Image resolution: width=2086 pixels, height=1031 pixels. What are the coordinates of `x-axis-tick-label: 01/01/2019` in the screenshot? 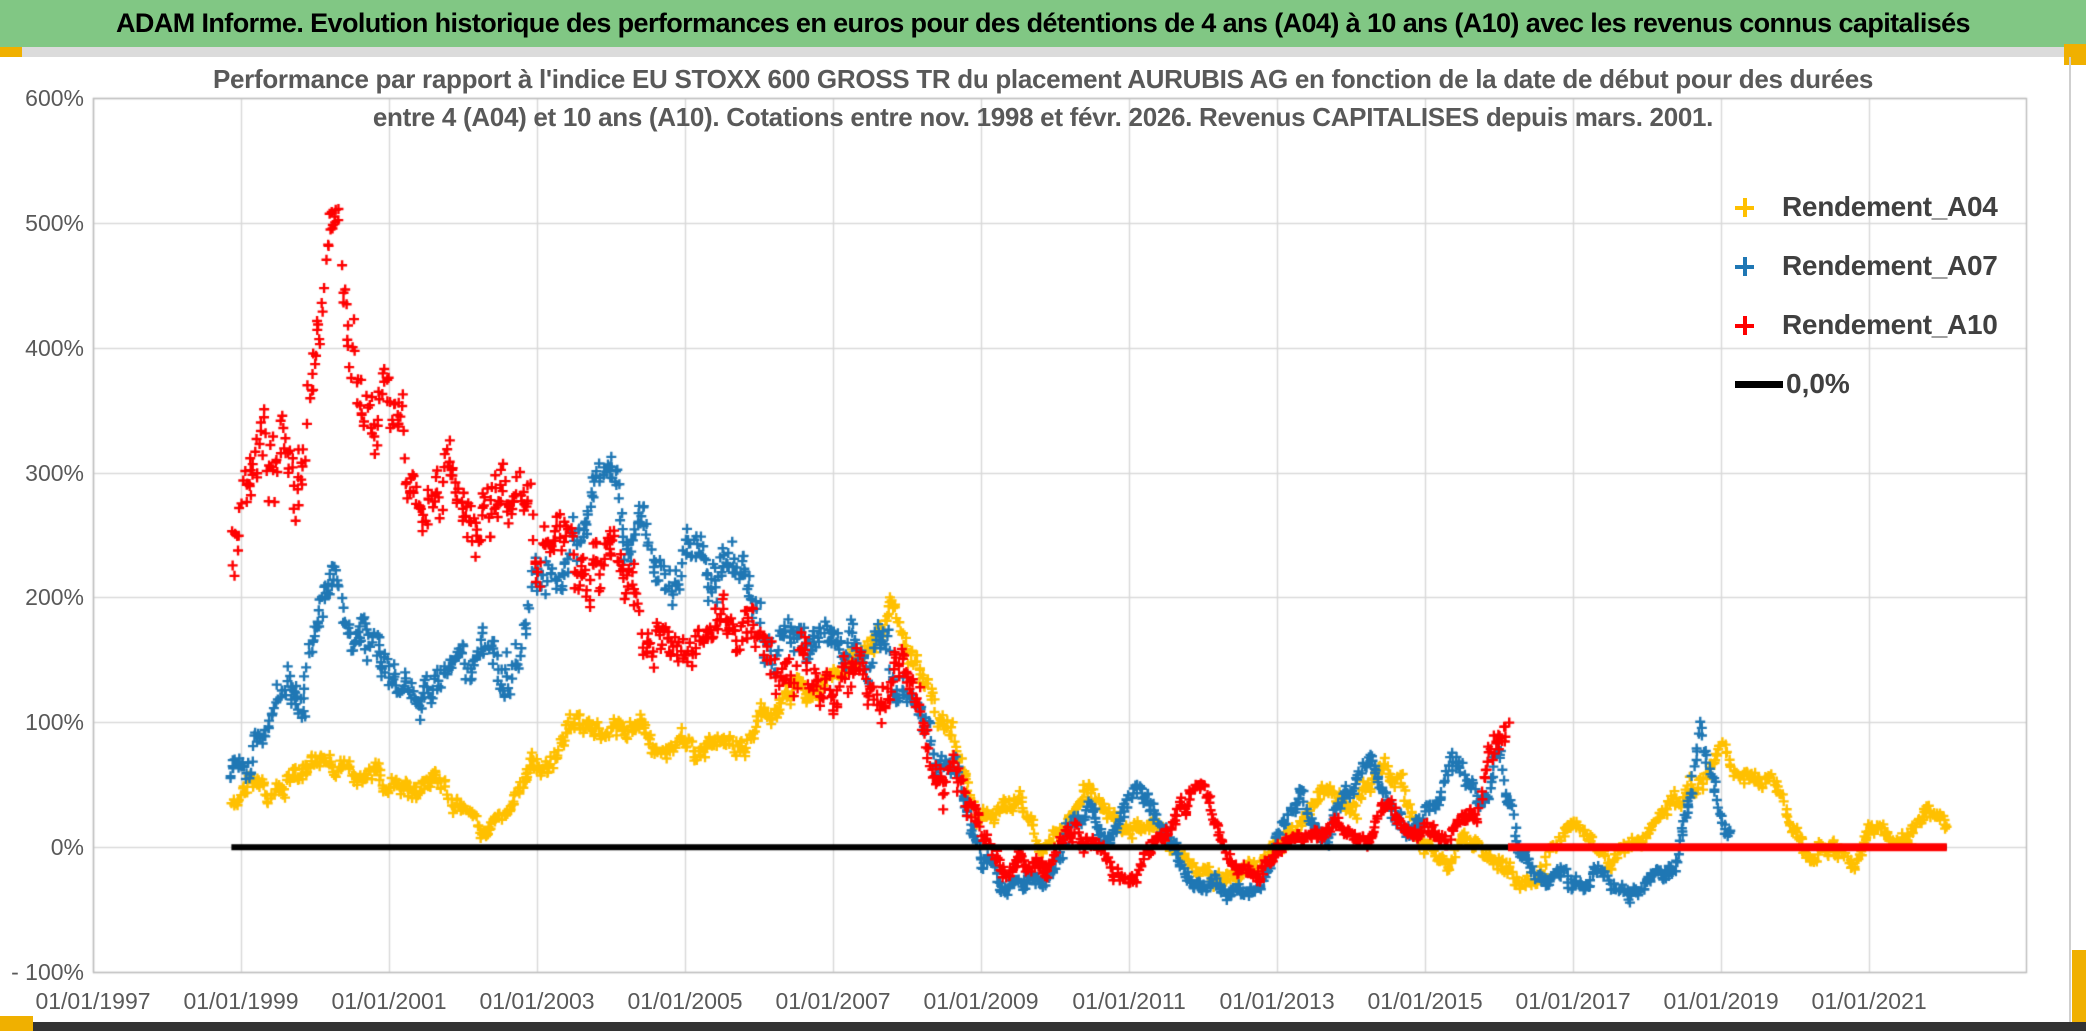 It's located at (1721, 1001).